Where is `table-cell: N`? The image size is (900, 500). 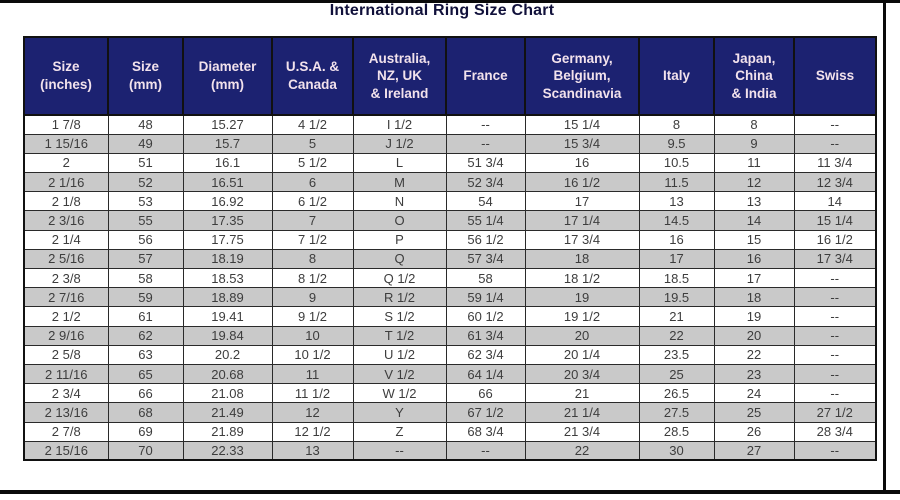 table-cell: N is located at coordinates (399, 201).